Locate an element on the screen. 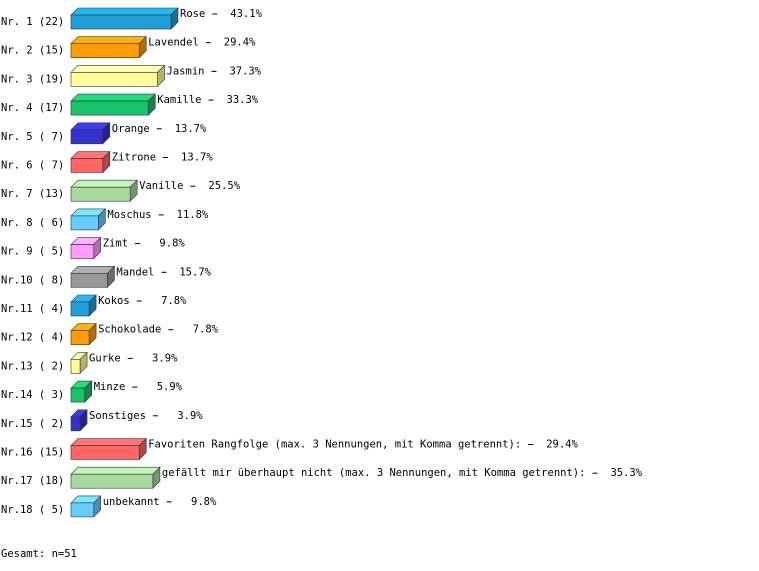 Image resolution: width=759 pixels, height=571 pixels. row-label: Nr. 5 ( 7) is located at coordinates (32, 137).